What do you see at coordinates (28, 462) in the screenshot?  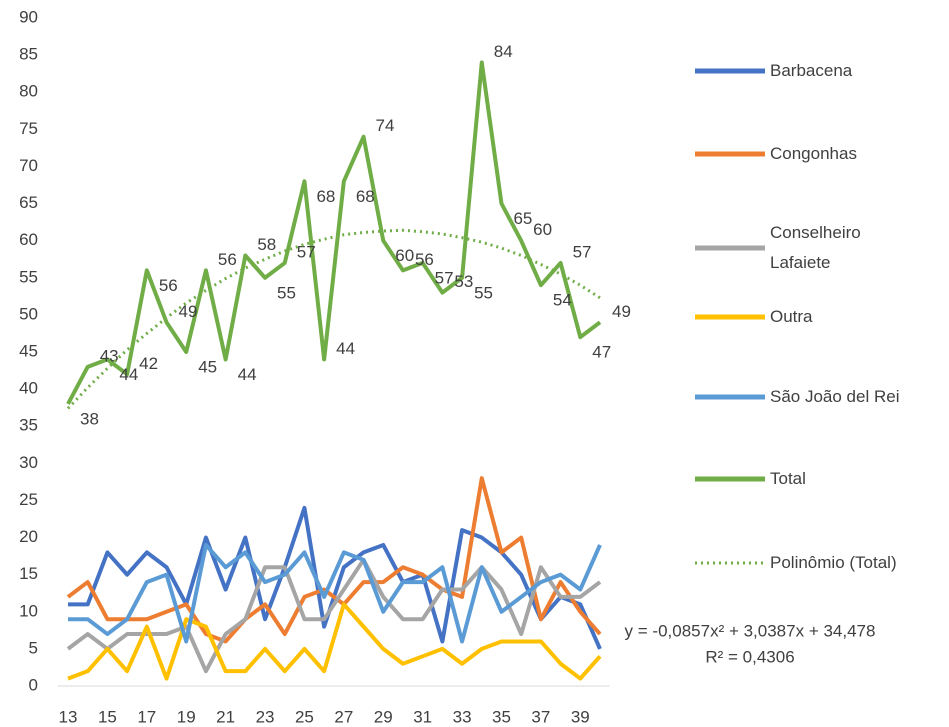 I see `y-tick-label: 30` at bounding box center [28, 462].